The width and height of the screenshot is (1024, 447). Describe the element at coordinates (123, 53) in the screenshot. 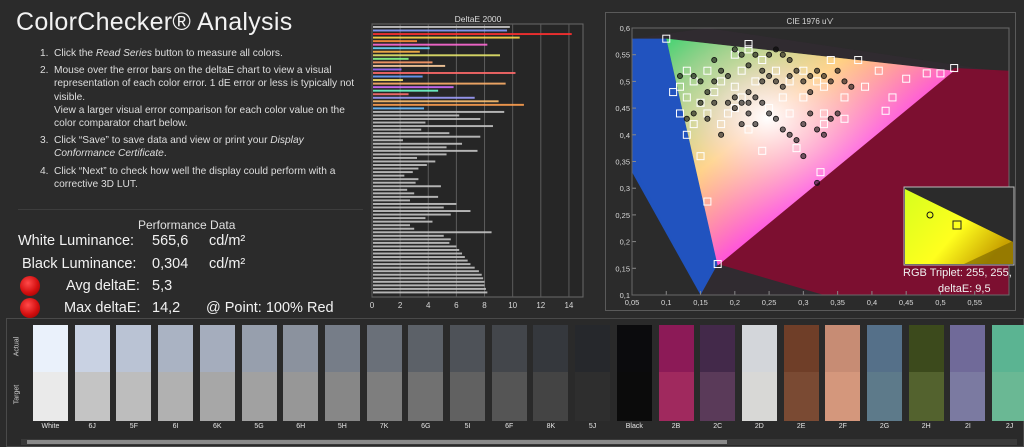

I see `instruction-emphasis: Read Series` at that location.